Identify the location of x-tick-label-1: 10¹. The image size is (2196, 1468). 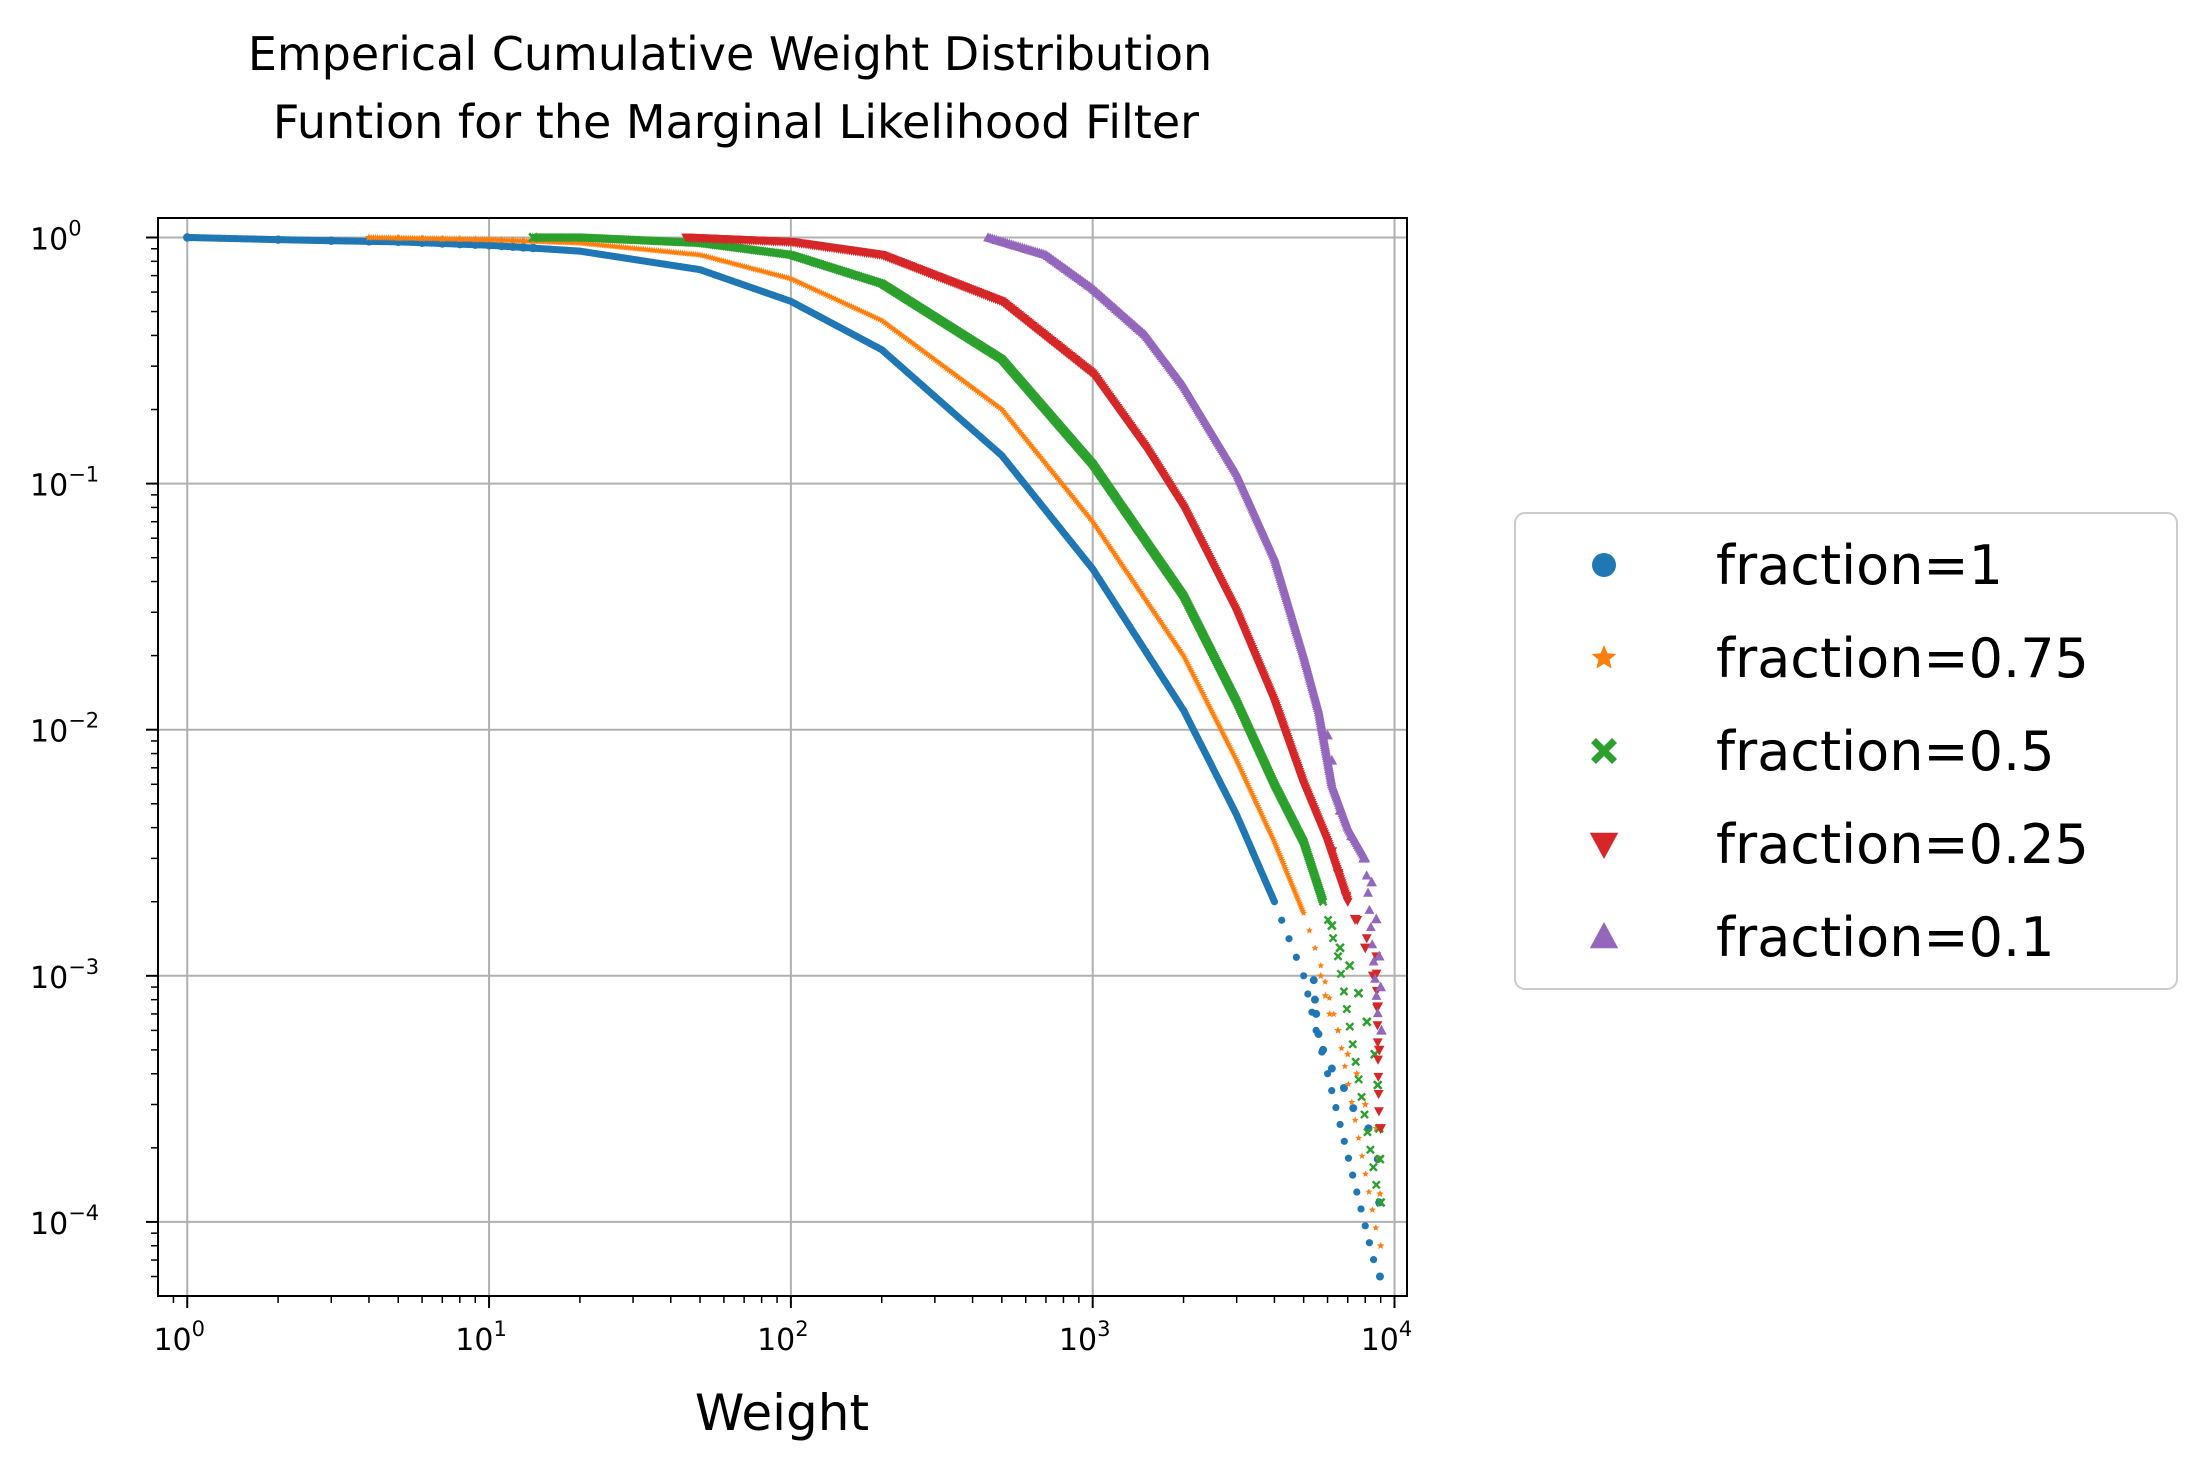
(481, 1337).